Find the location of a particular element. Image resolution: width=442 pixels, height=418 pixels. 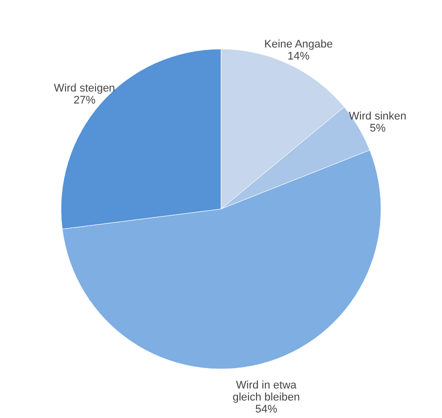

slice-label: Keine Angabe is located at coordinates (298, 44).